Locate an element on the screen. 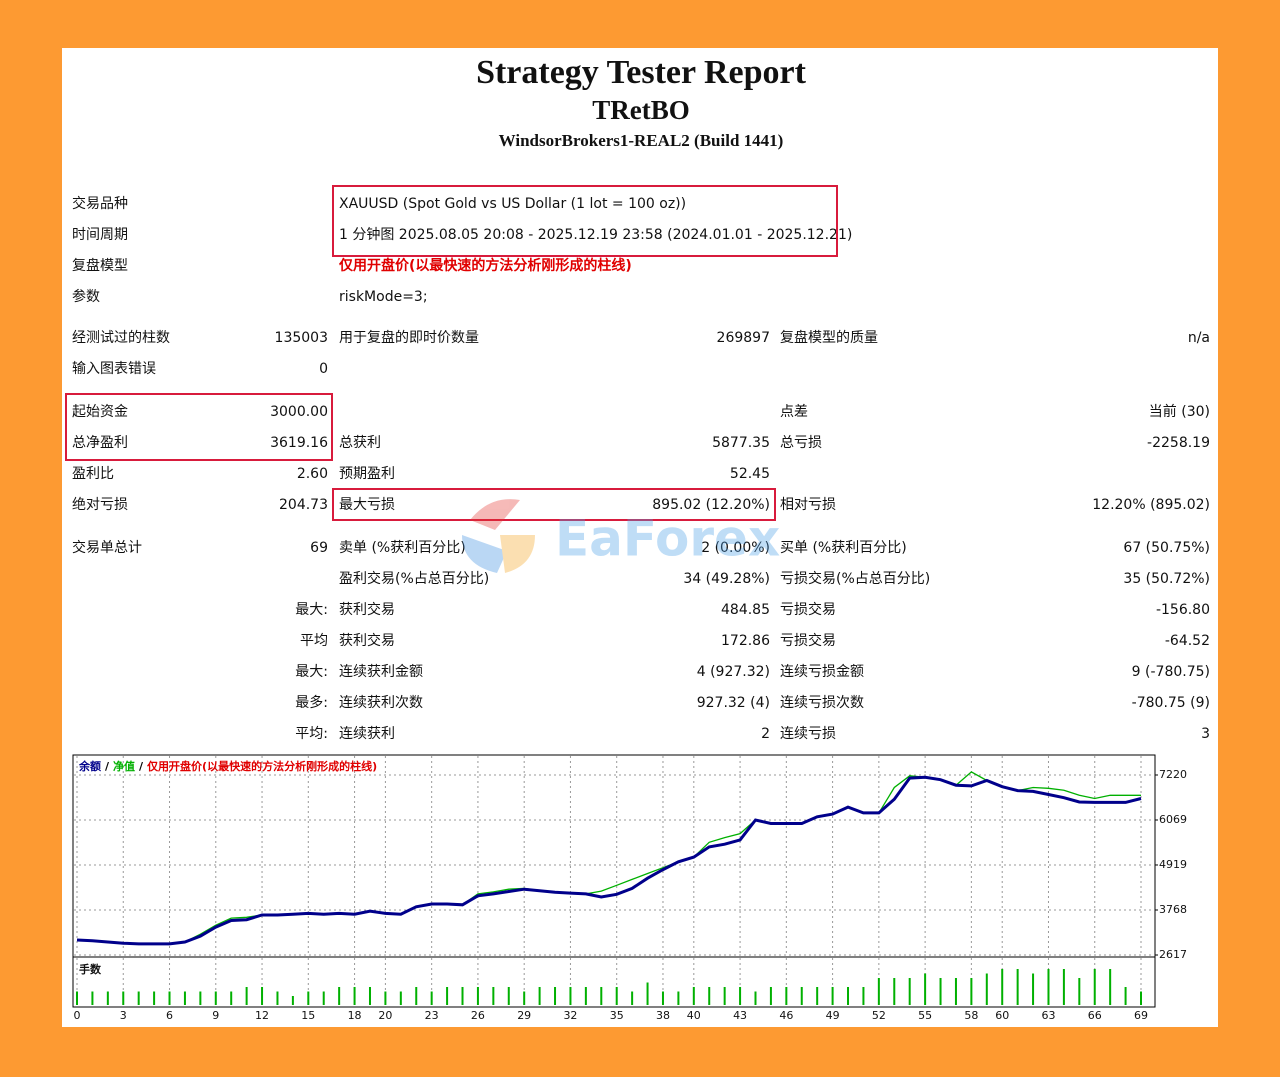 The width and height of the screenshot is (1280, 1077). x-tick-label: 15 is located at coordinates (308, 1015).